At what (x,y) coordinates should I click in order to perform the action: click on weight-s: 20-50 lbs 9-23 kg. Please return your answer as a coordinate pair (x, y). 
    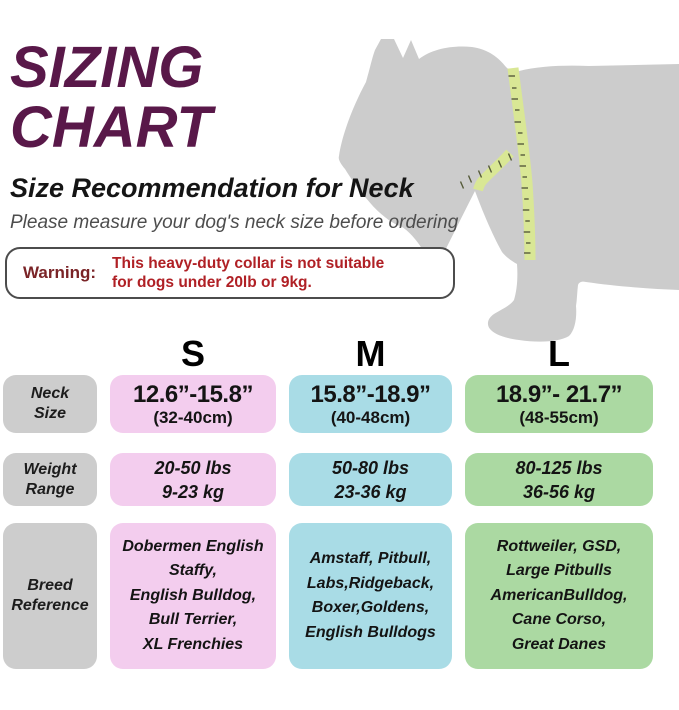
    Looking at the image, I should click on (193, 479).